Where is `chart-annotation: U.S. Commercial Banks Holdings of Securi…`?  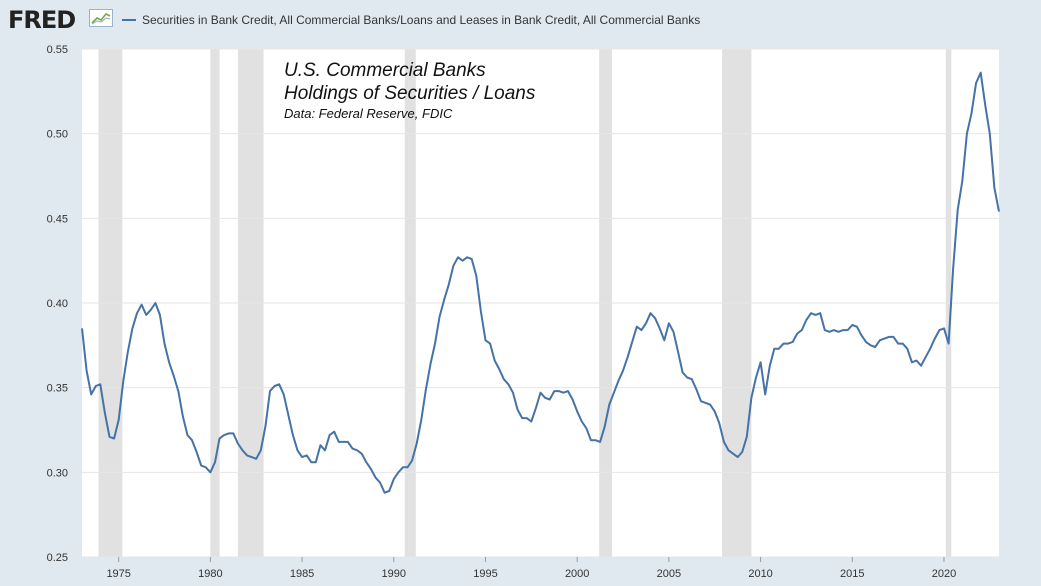
chart-annotation: U.S. Commercial Banks Holdings of Securi… is located at coordinates (410, 90).